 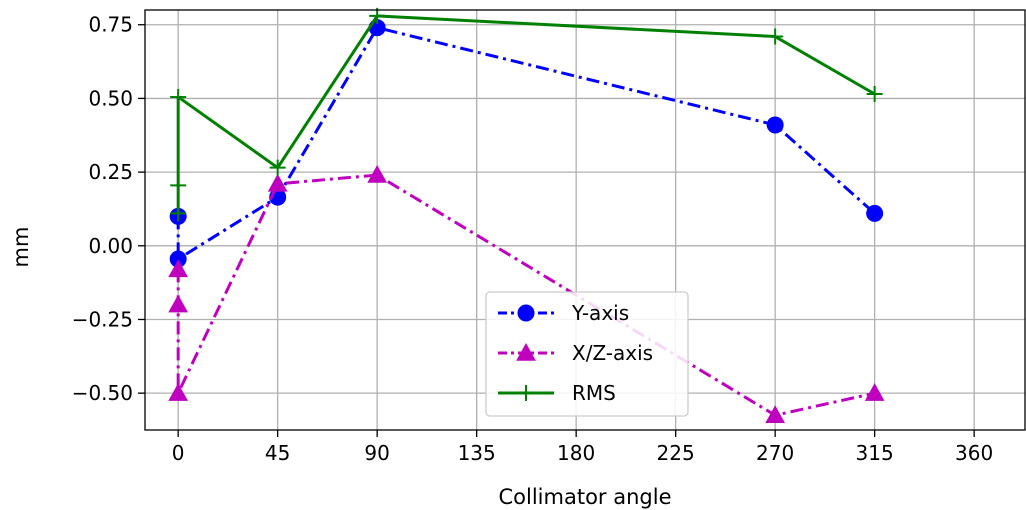 What do you see at coordinates (612, 353) in the screenshot?
I see `legend-label: X/Z-axis` at bounding box center [612, 353].